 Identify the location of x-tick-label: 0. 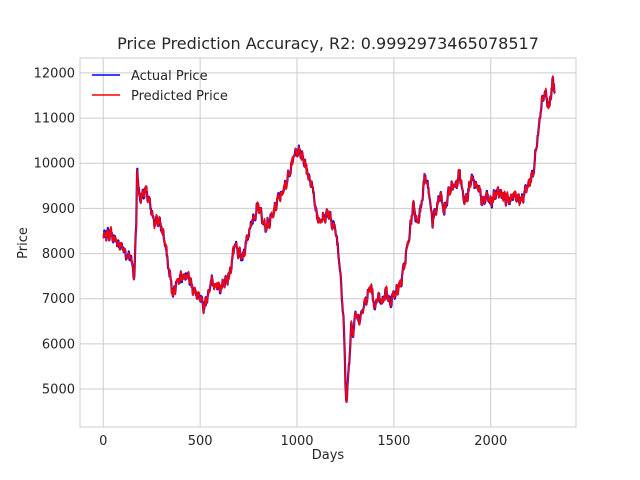
(103, 441).